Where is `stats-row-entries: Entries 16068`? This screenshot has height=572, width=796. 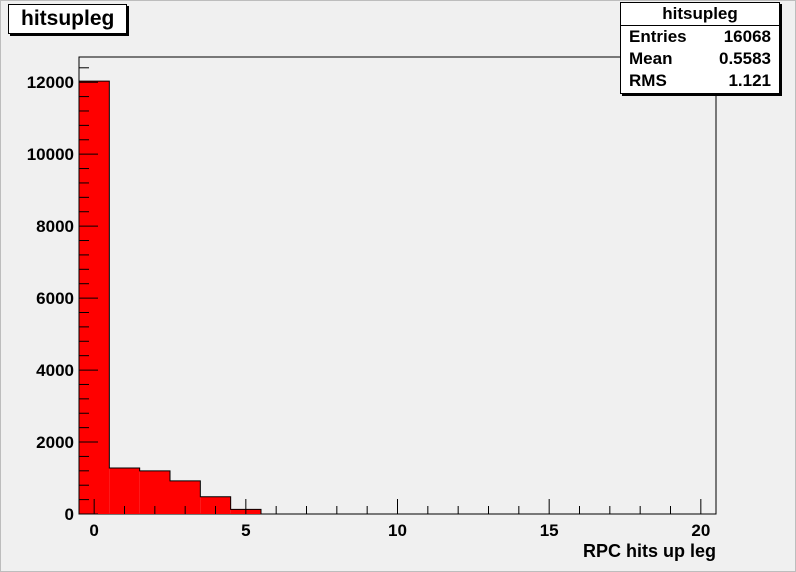
stats-row-entries: Entries 16068 is located at coordinates (700, 37).